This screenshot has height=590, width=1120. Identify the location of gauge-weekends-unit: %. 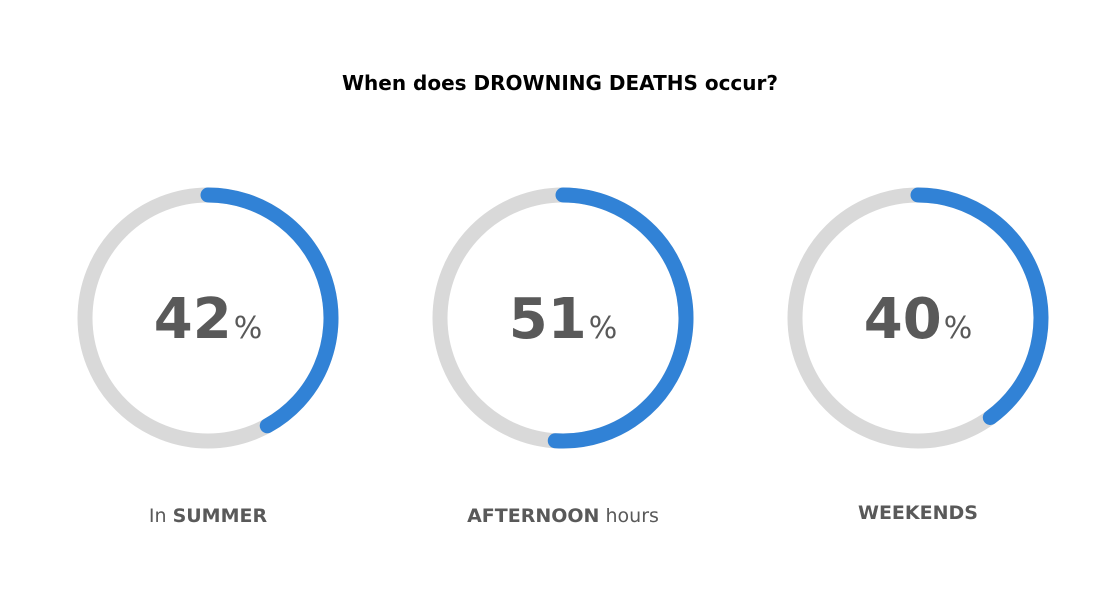
(958, 328).